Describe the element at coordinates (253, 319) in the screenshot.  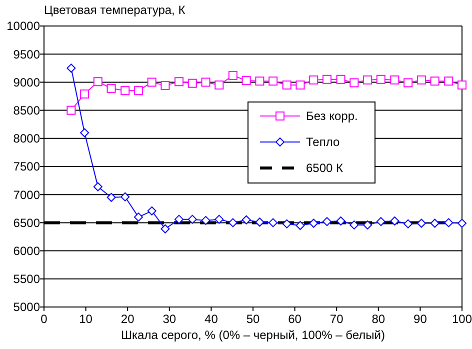
I see `x-tick-label: 50` at that location.